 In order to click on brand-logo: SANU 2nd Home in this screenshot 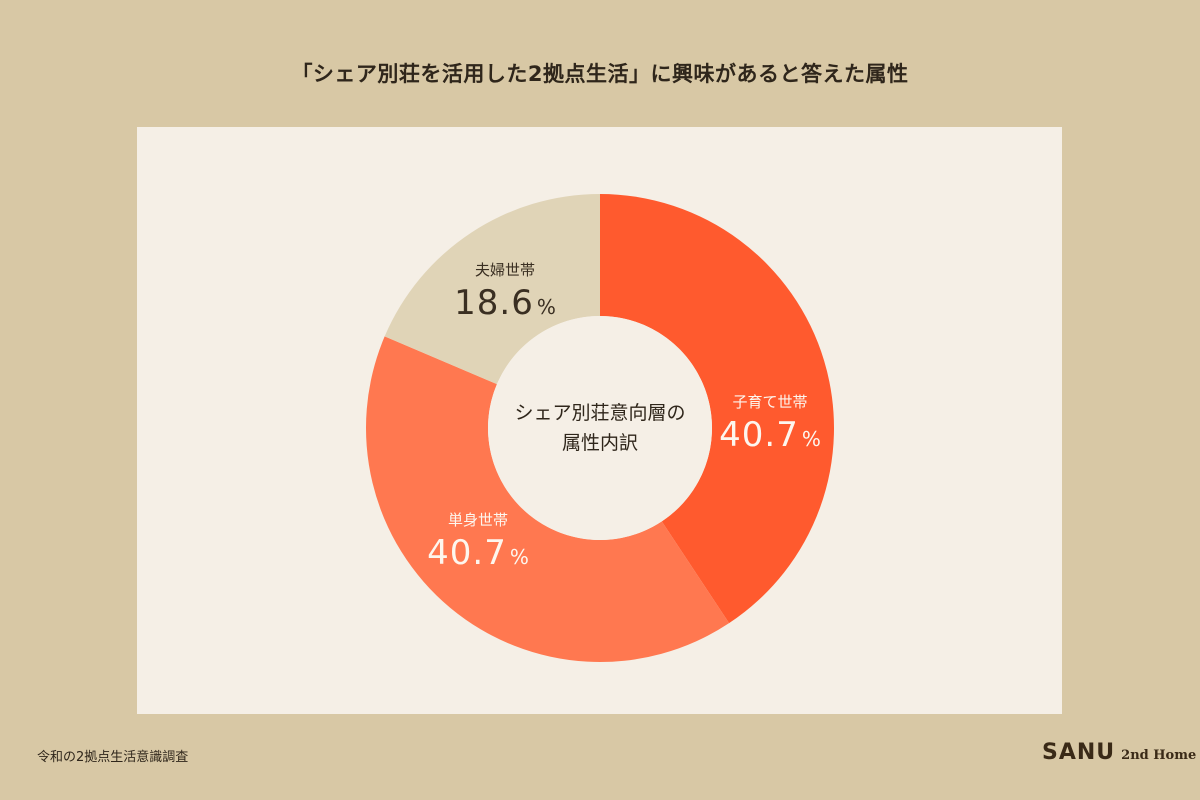, I will do `click(1119, 752)`.